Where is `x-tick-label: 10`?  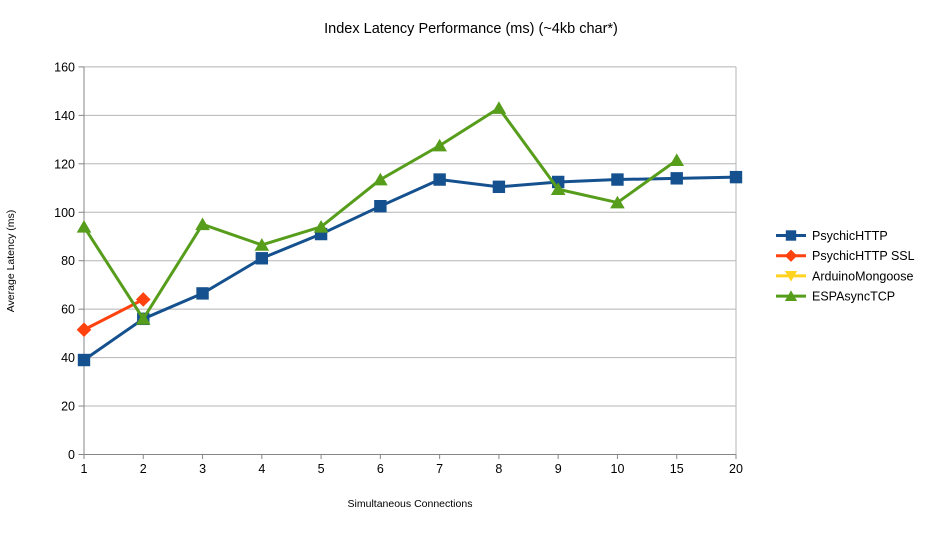 x-tick-label: 10 is located at coordinates (618, 469).